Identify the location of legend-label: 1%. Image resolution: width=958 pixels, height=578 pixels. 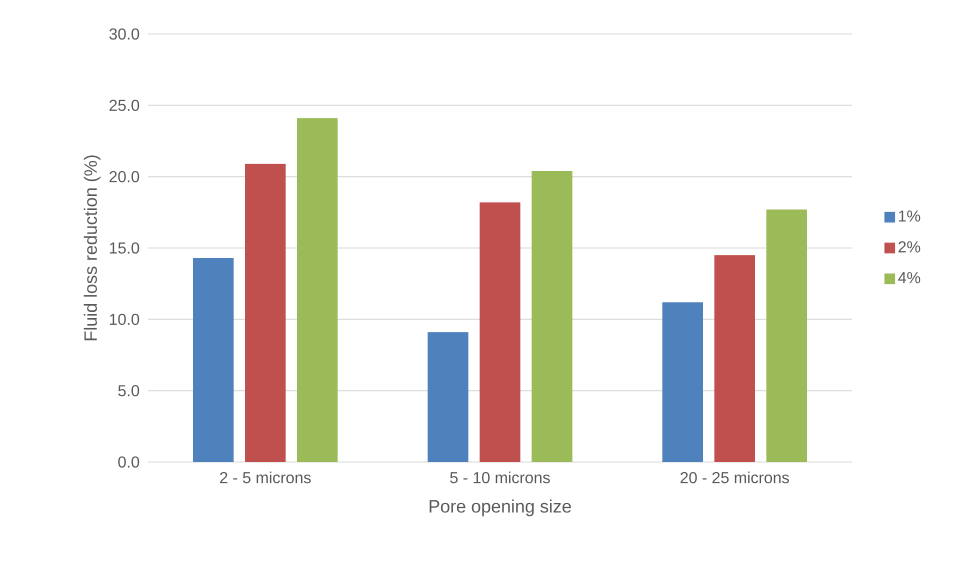
(909, 216).